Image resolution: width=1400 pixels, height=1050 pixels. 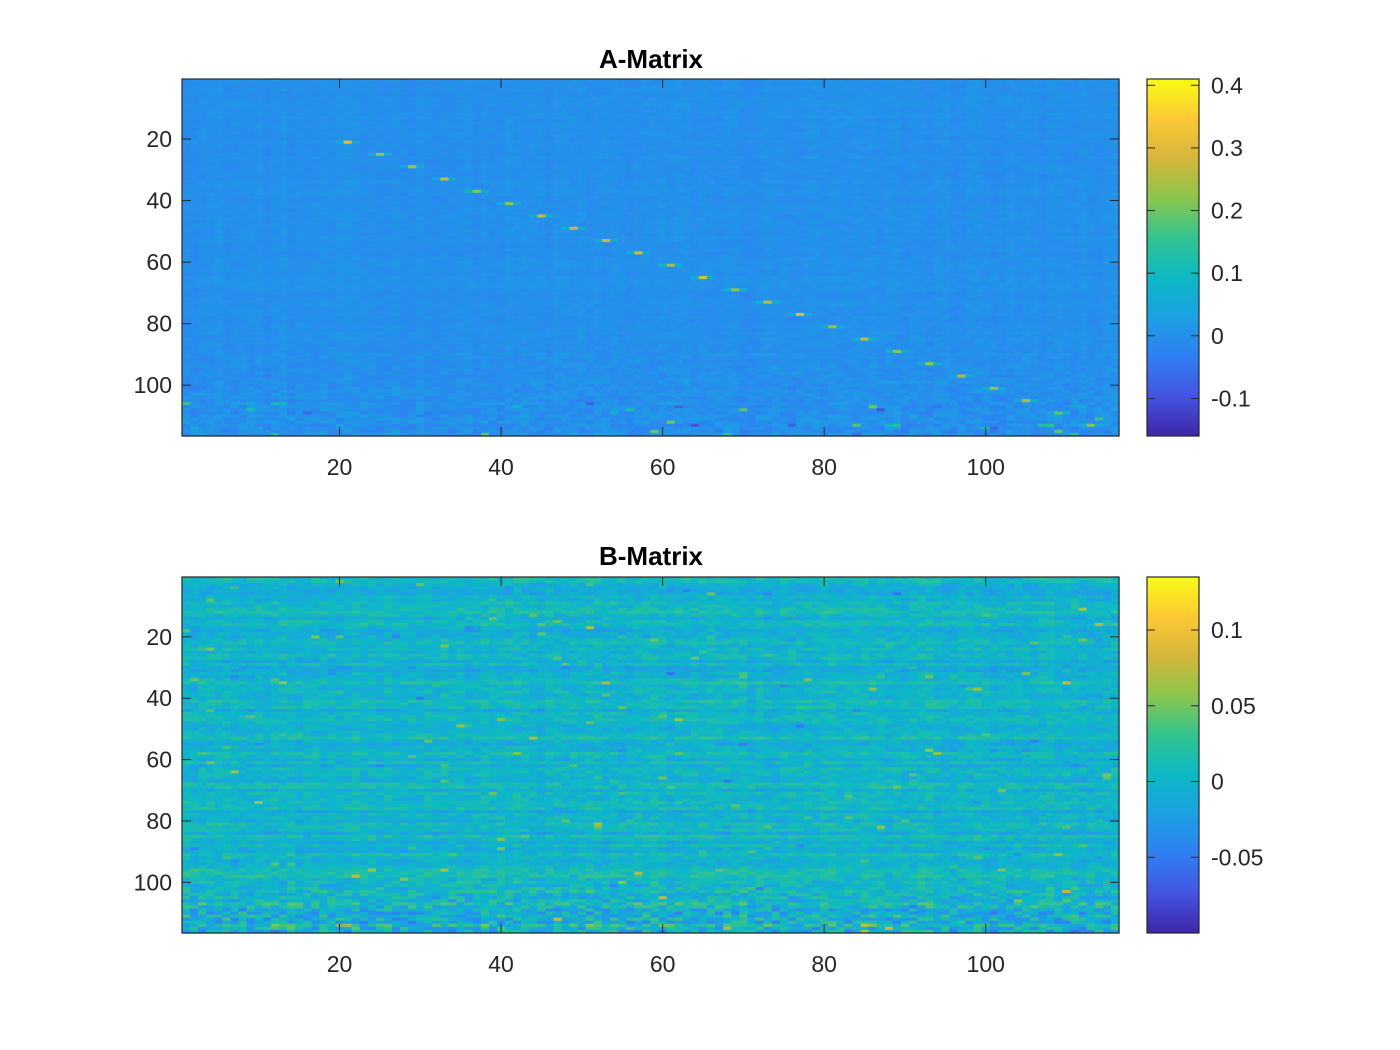 I want to click on chart-title: A-Matrix, so click(x=651, y=59).